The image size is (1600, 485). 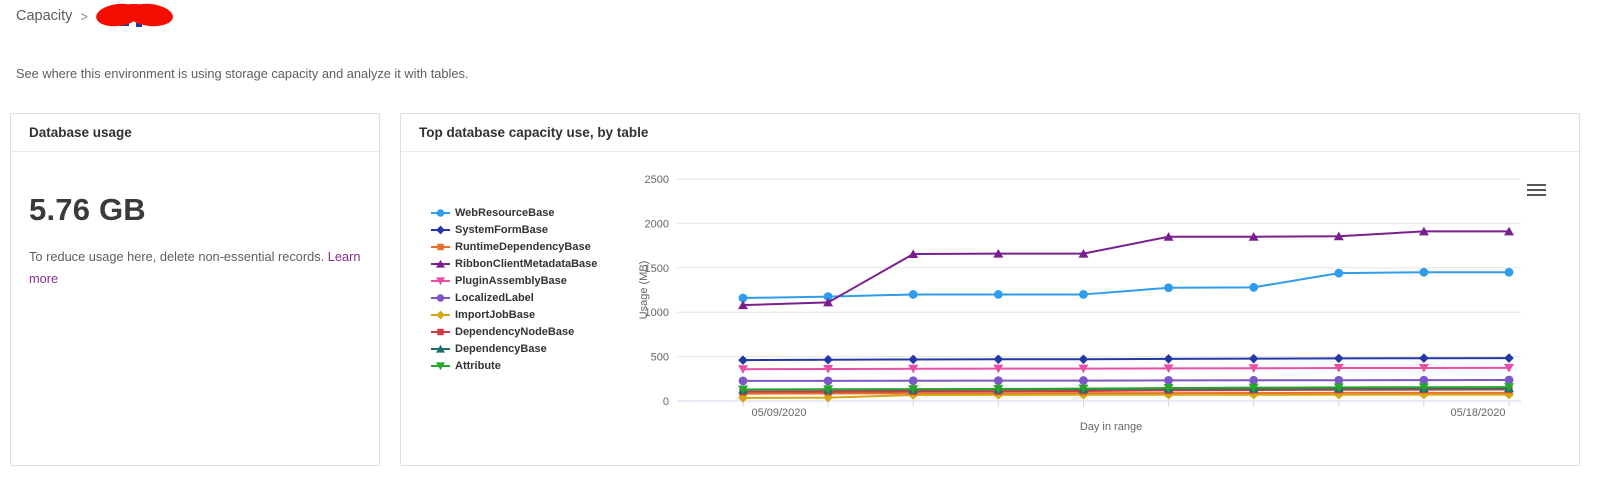 What do you see at coordinates (195, 268) in the screenshot?
I see `learn-more-link: Learn more` at bounding box center [195, 268].